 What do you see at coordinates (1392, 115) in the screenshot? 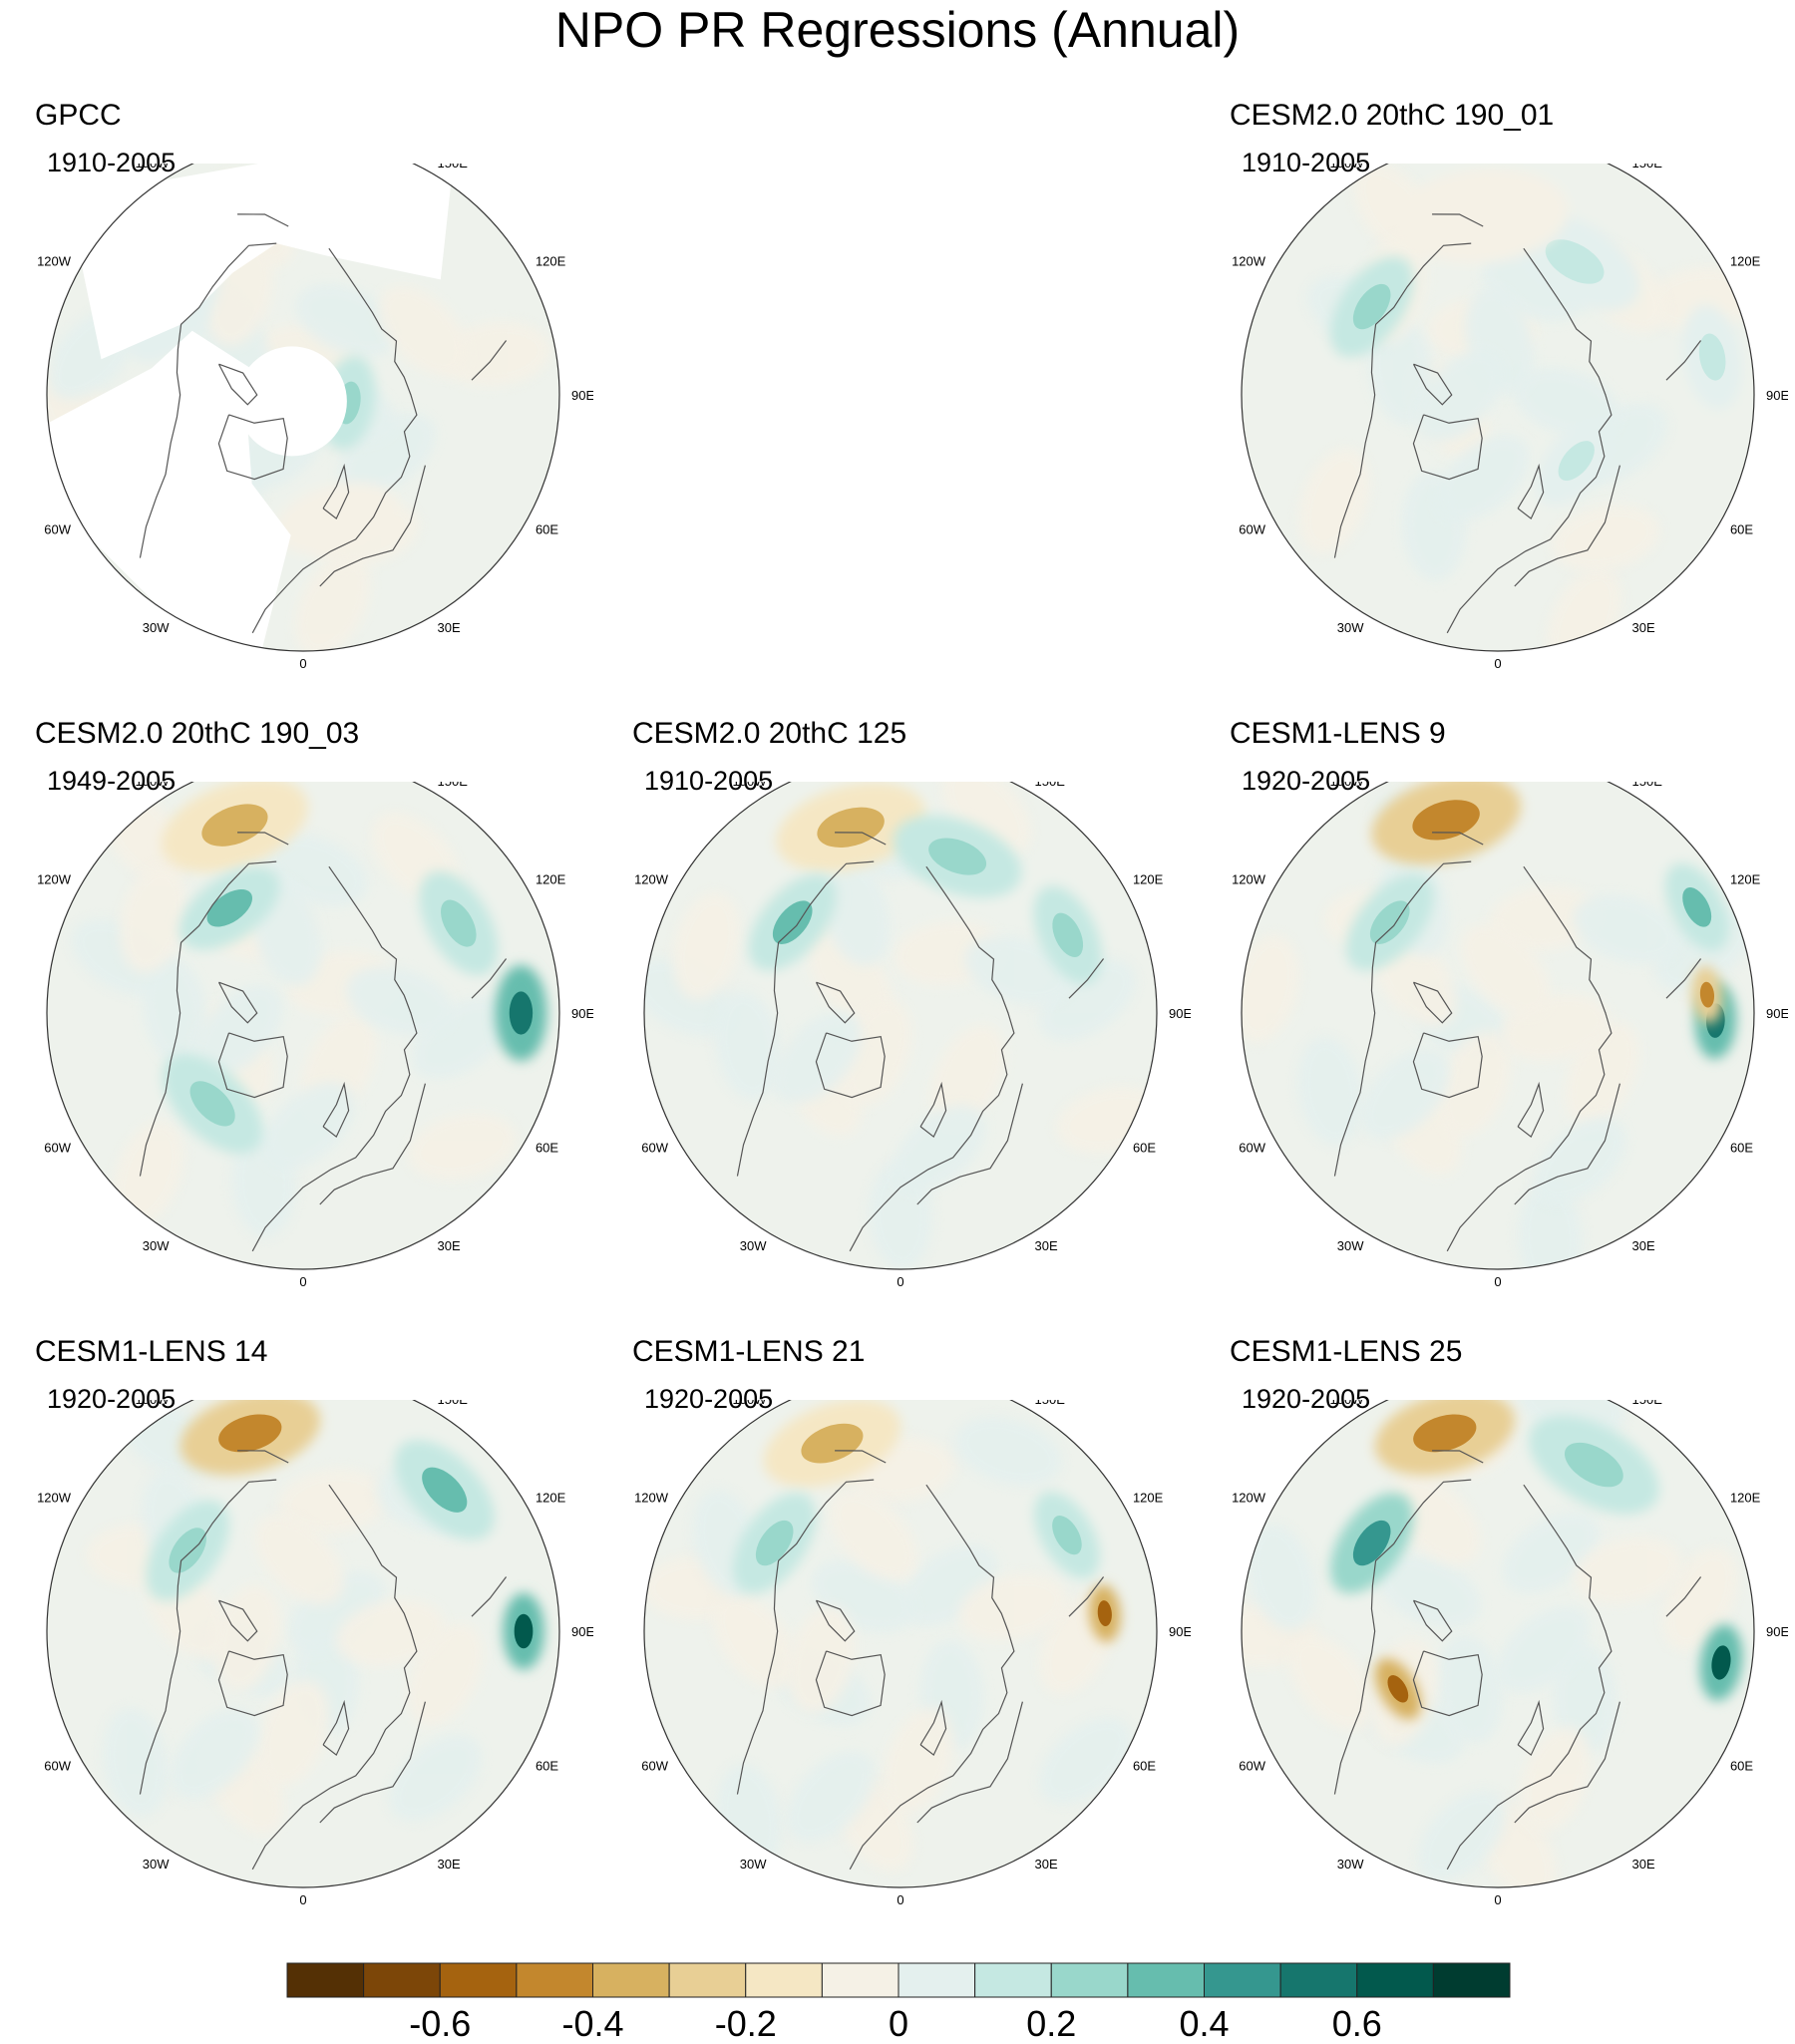
I see `panel-title: CESM2.0 20thC 190_01` at bounding box center [1392, 115].